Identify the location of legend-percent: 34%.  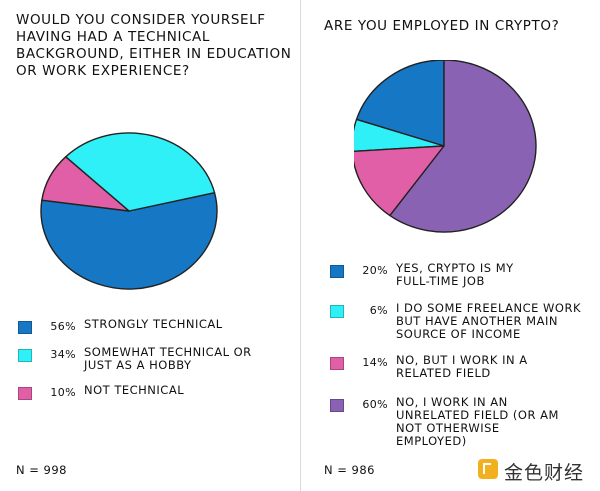
(63, 354).